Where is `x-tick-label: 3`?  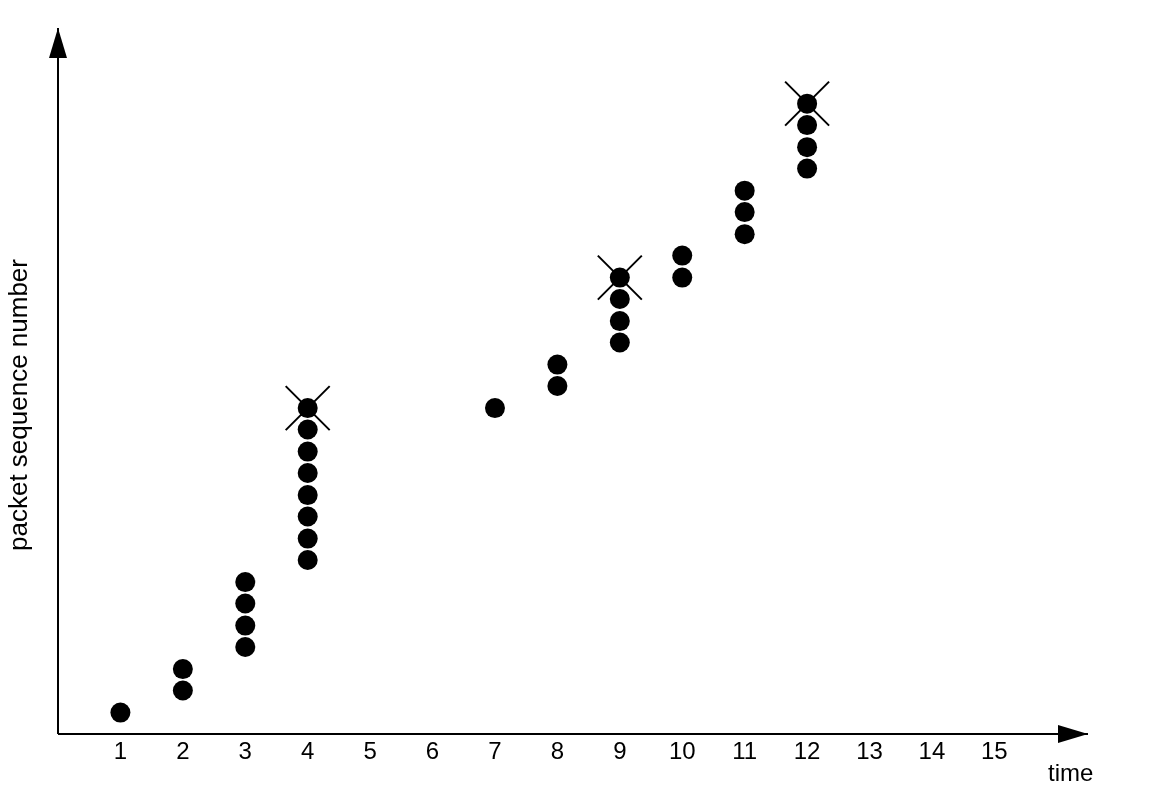
x-tick-label: 3 is located at coordinates (245, 751).